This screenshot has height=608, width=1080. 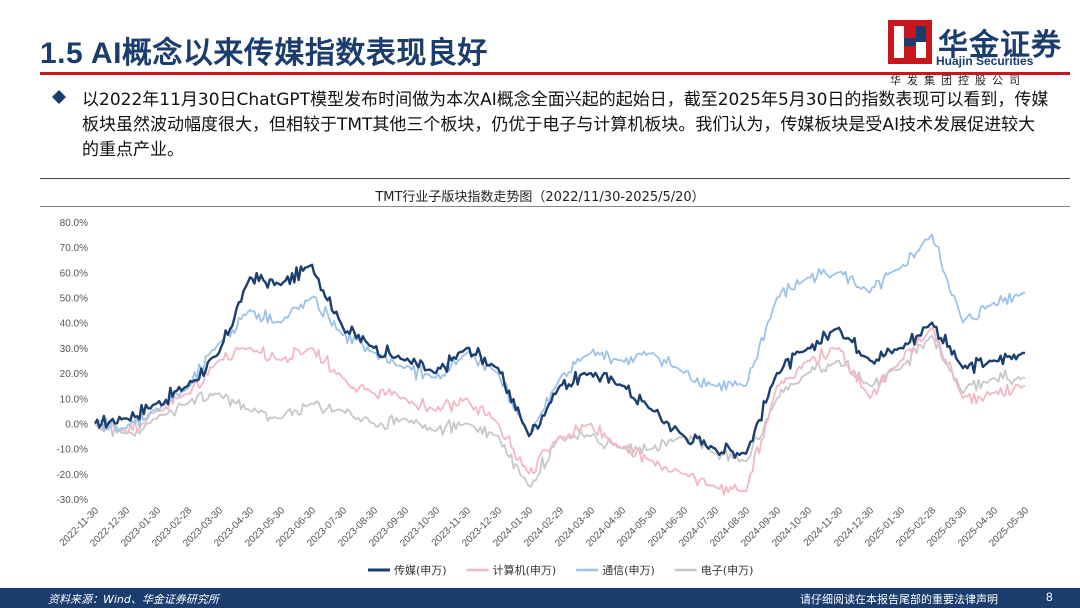 What do you see at coordinates (59, 97) in the screenshot?
I see `diamond-bullet-icon` at bounding box center [59, 97].